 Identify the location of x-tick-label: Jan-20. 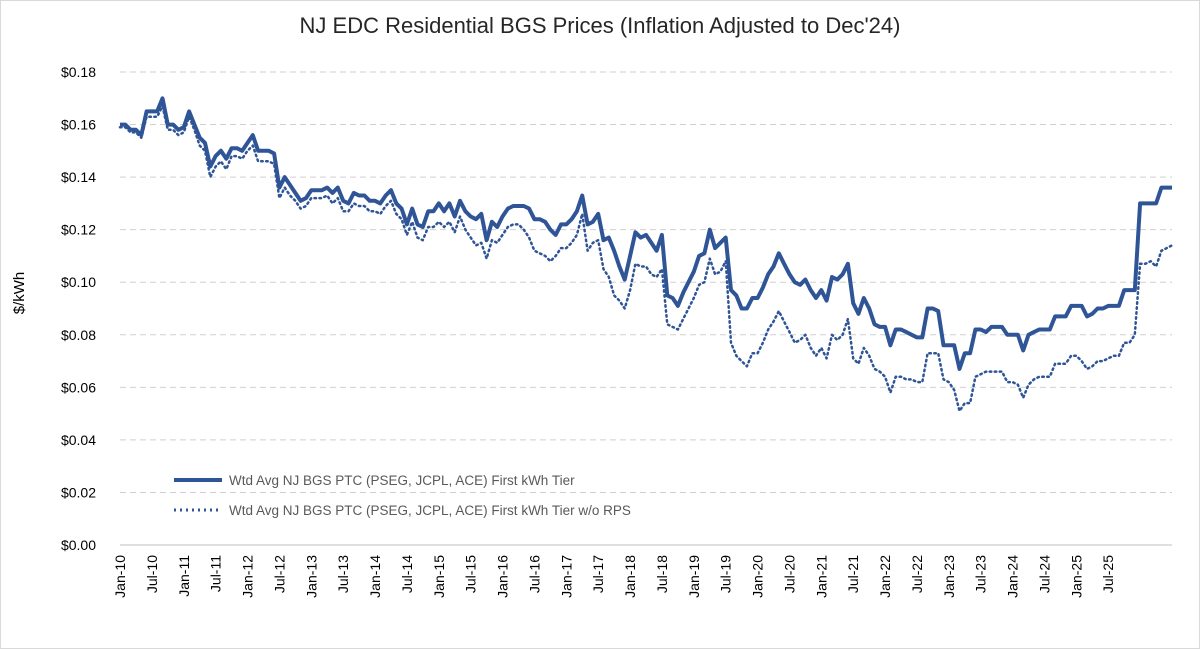
(758, 576).